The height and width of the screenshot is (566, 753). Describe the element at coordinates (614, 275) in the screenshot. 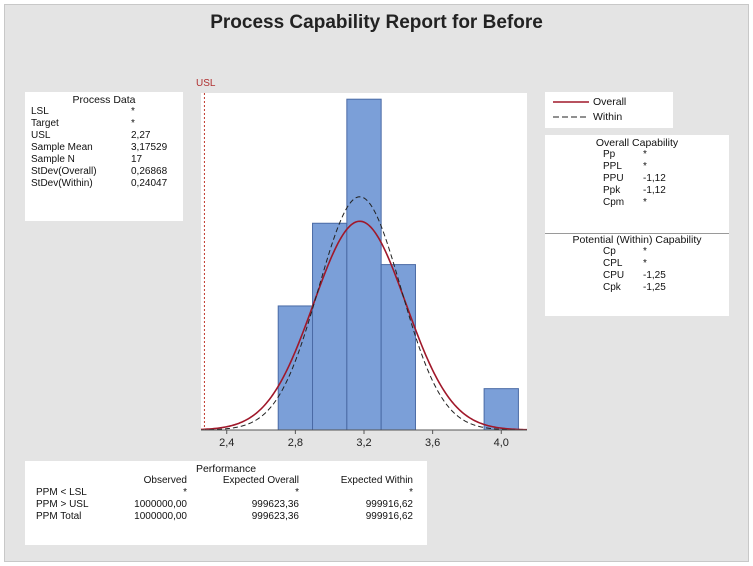

I see `row-label: CPU` at that location.